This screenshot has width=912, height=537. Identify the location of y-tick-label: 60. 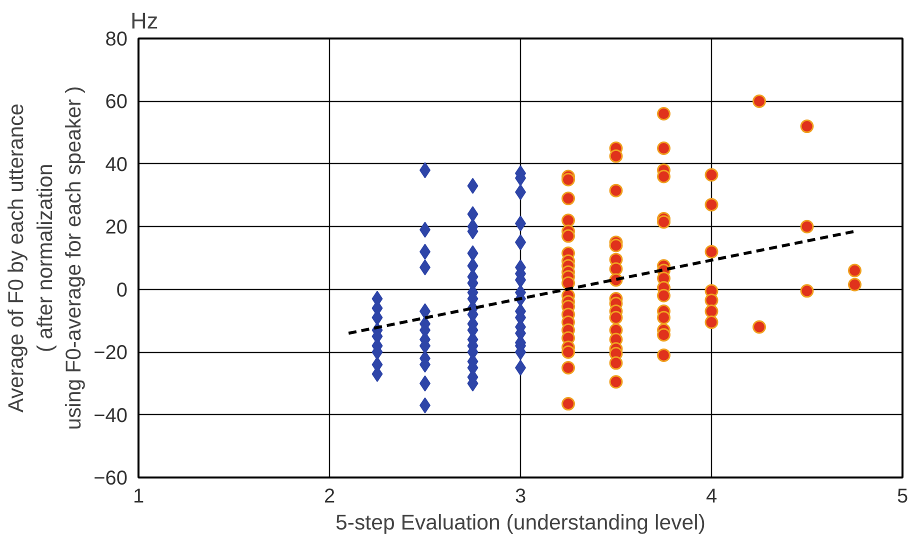
(116, 102).